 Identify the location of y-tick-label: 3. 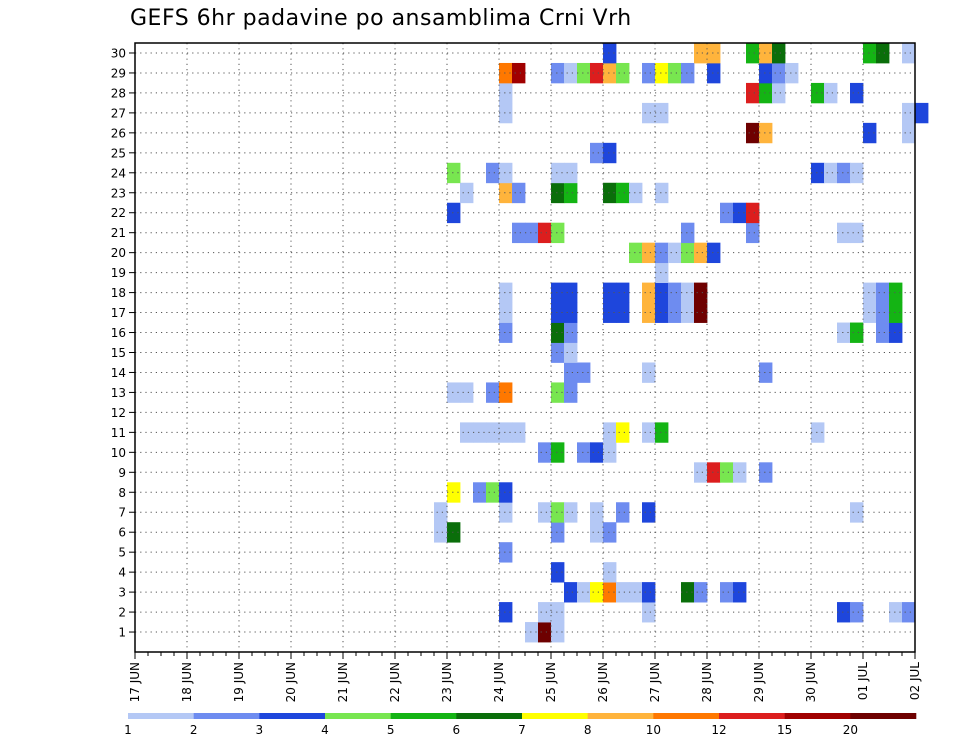
(122, 593).